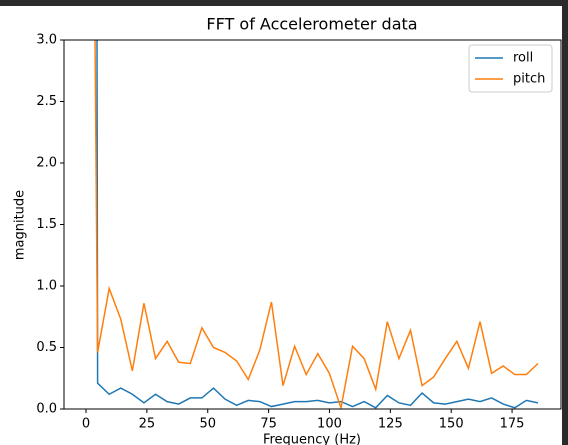 The image size is (568, 445). I want to click on x-tick-label: 100, so click(329, 424).